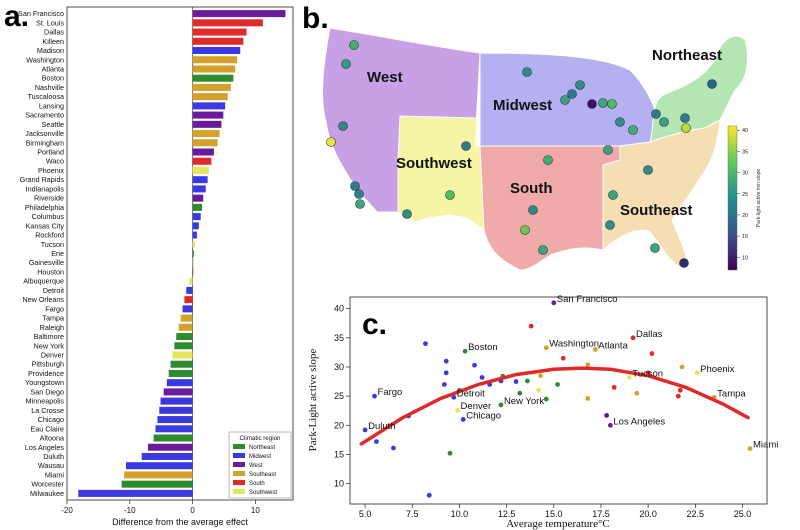 This screenshot has width=800, height=530. Describe the element at coordinates (649, 334) in the screenshot. I see `scatter-point-label: Dallas` at that location.